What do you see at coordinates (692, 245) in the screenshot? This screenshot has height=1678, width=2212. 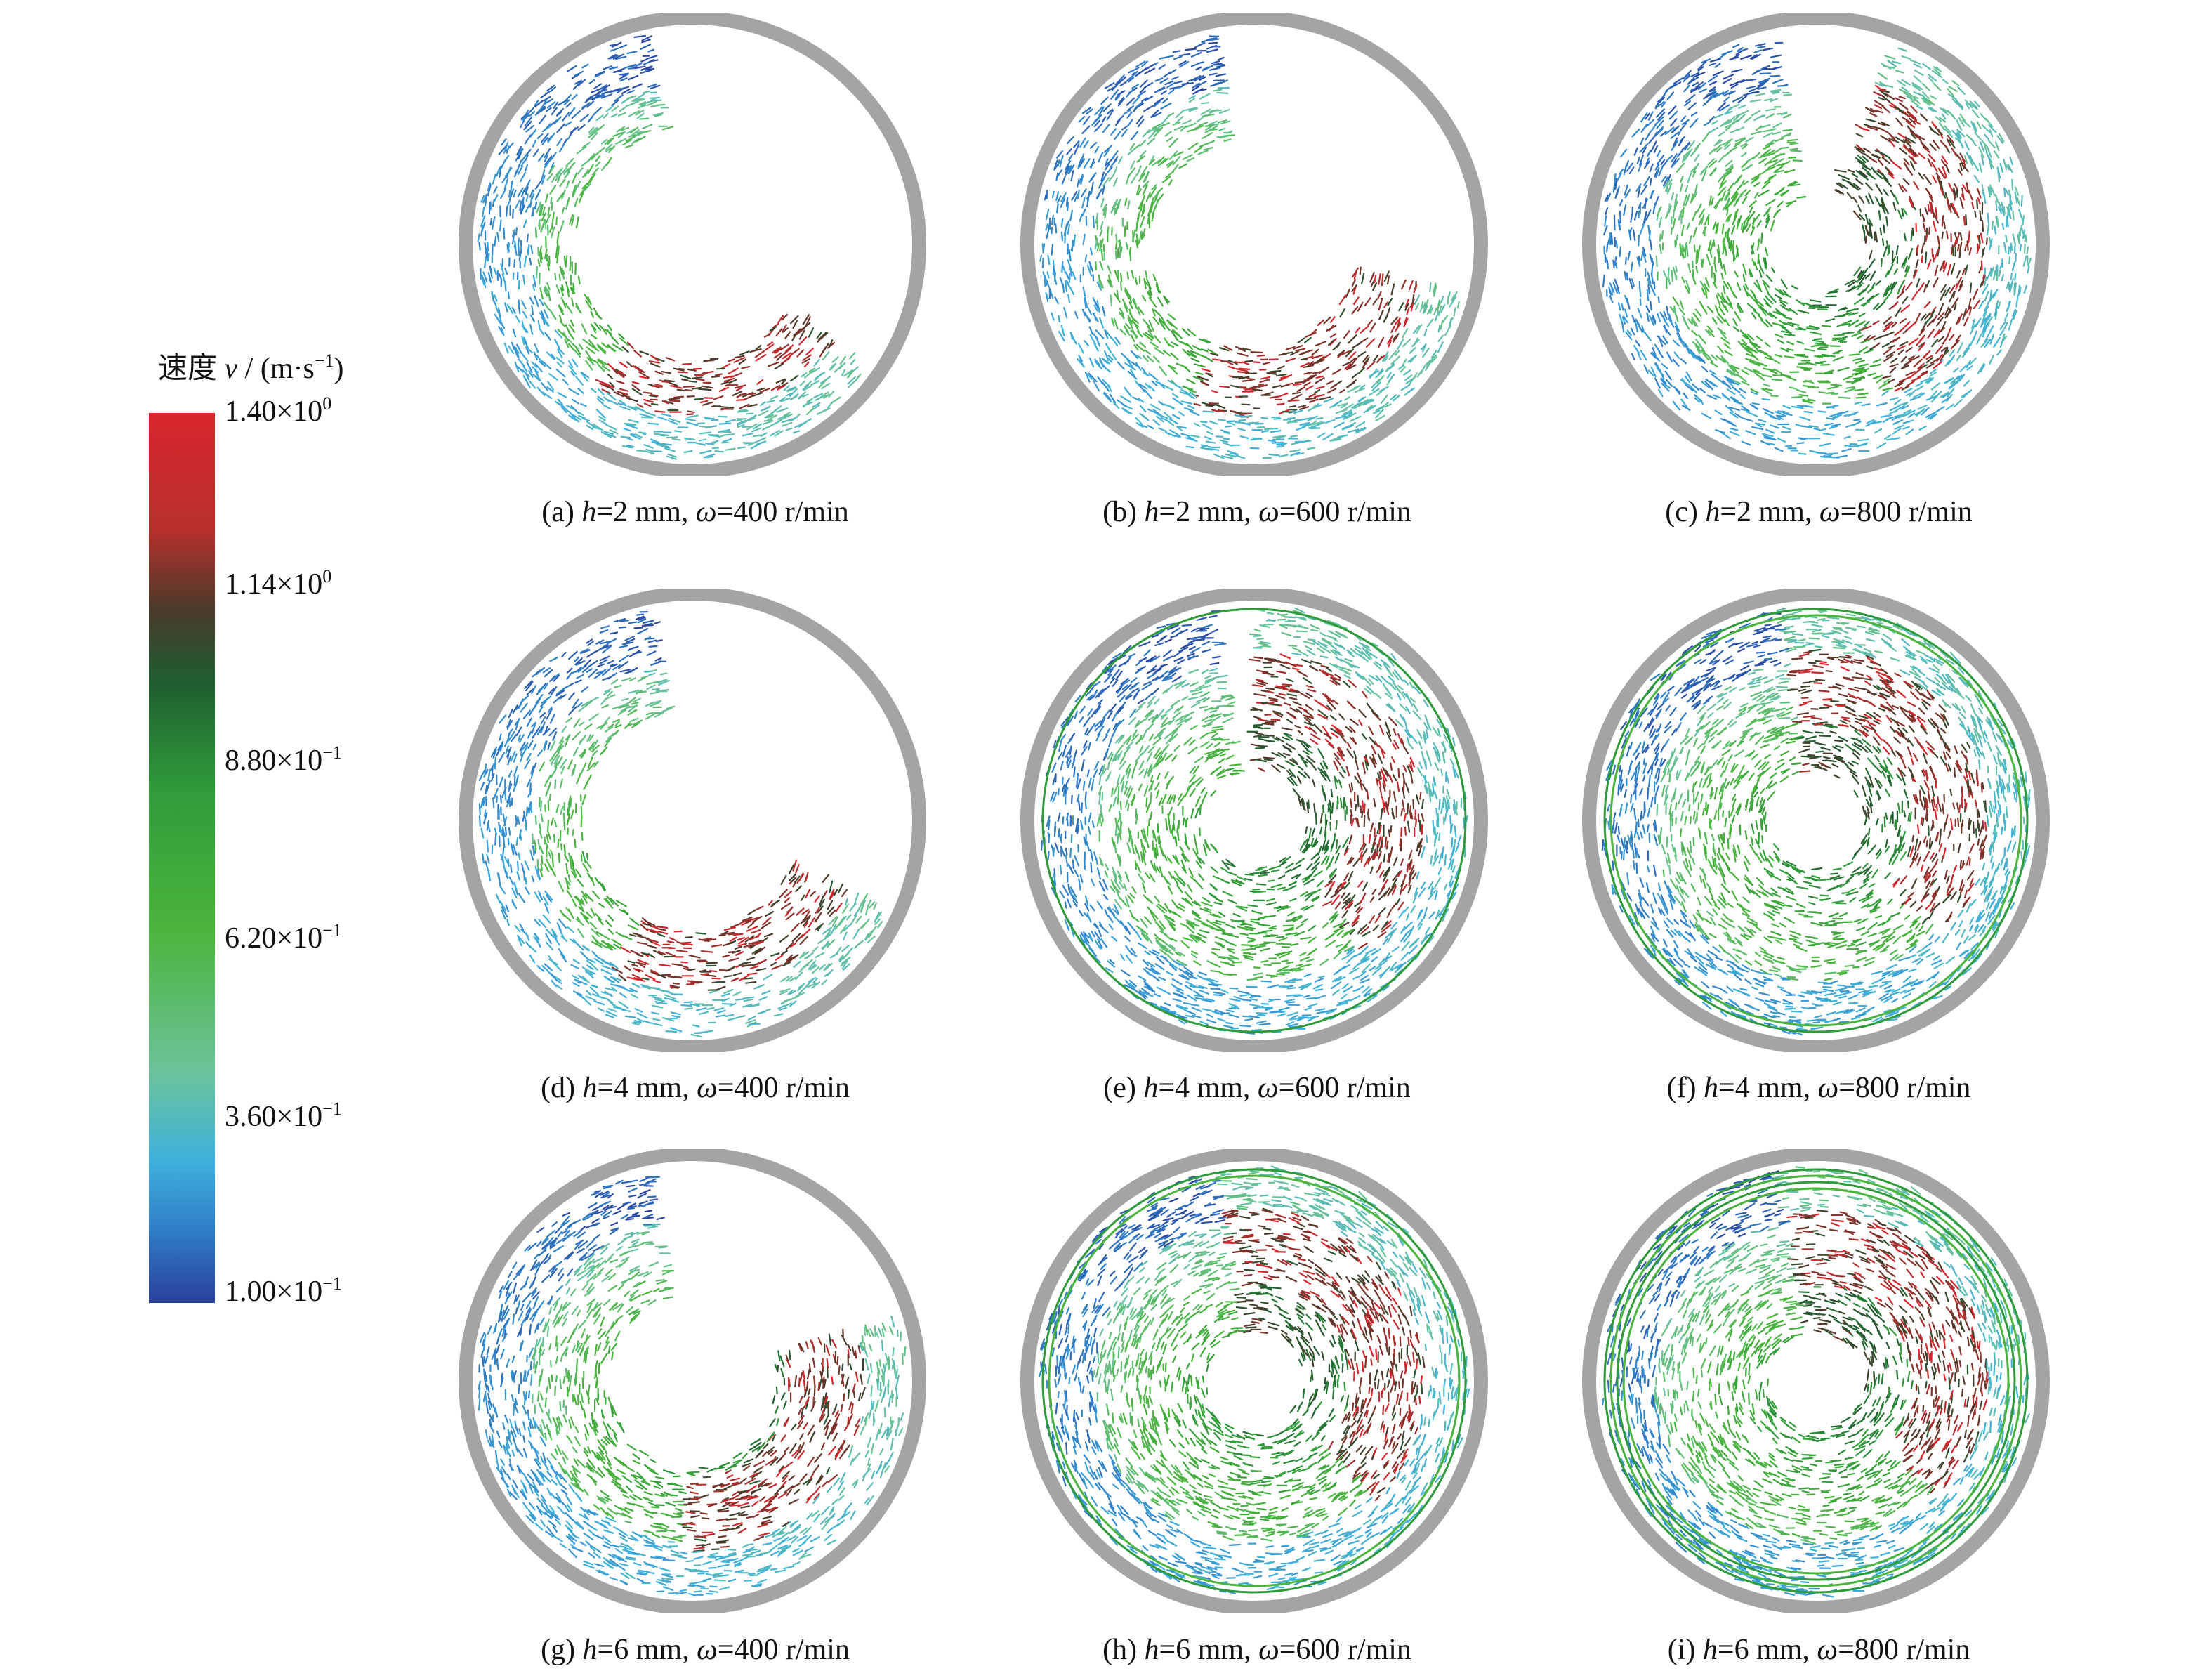 I see `vector-field-a` at bounding box center [692, 245].